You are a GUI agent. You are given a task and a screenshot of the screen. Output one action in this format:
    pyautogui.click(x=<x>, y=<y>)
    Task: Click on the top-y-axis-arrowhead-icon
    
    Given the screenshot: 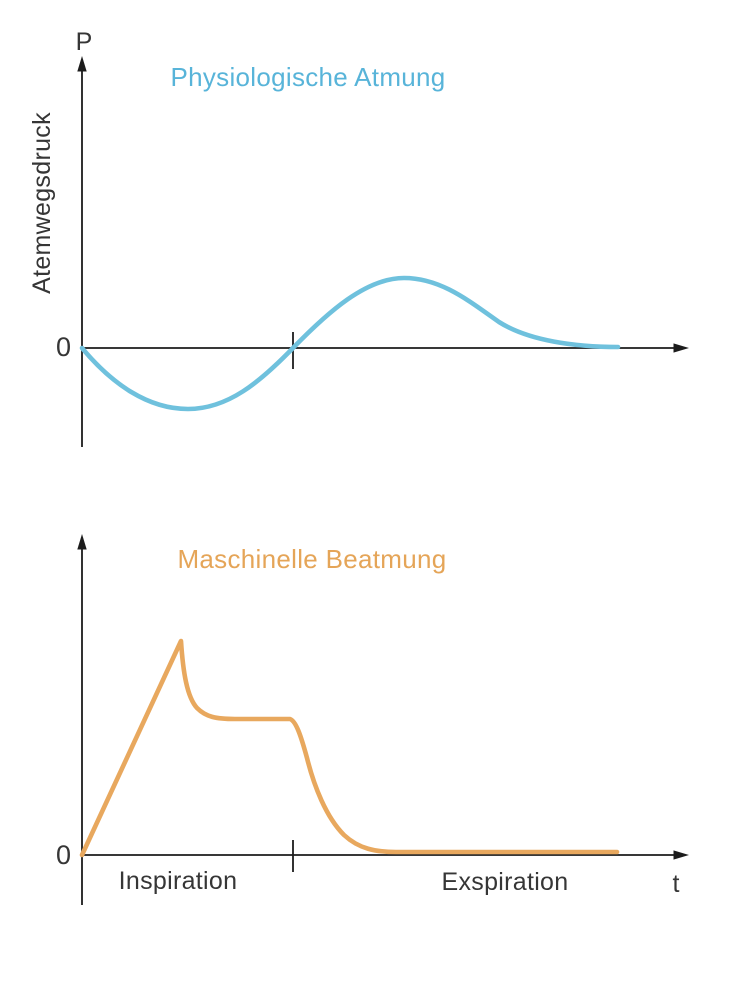 What is the action you would take?
    pyautogui.click(x=82, y=64)
    